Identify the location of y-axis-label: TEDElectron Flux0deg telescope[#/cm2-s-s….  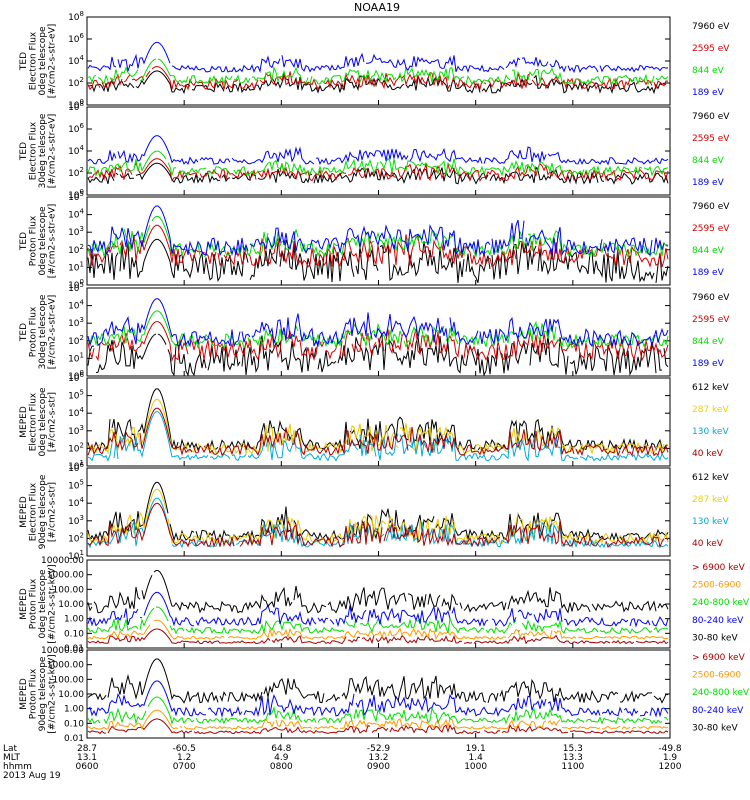
(38, 61).